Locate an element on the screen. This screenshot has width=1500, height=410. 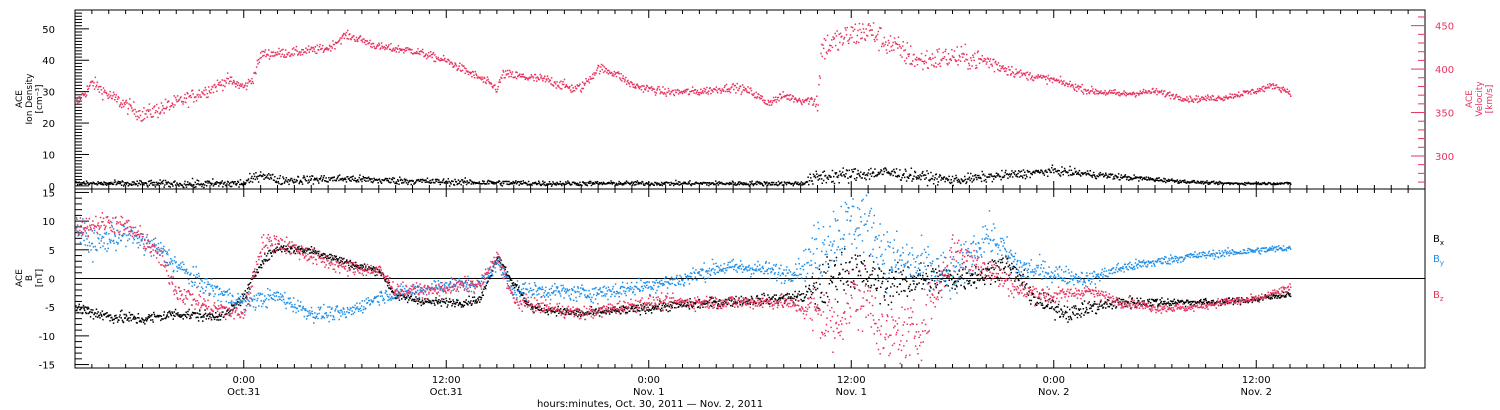
density-points is located at coordinates (683, 176).